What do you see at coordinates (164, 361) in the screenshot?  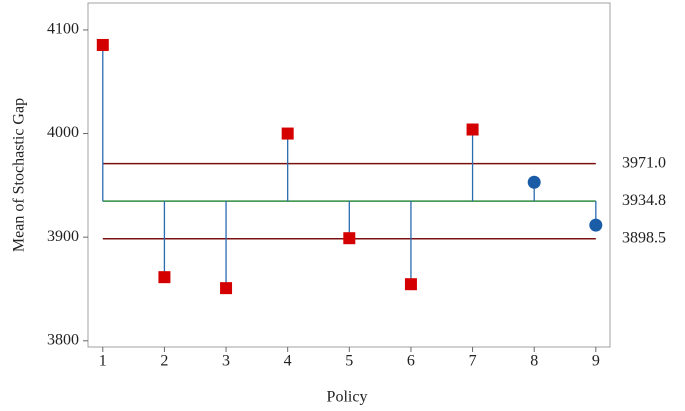 I see `x-tick-label: 2` at bounding box center [164, 361].